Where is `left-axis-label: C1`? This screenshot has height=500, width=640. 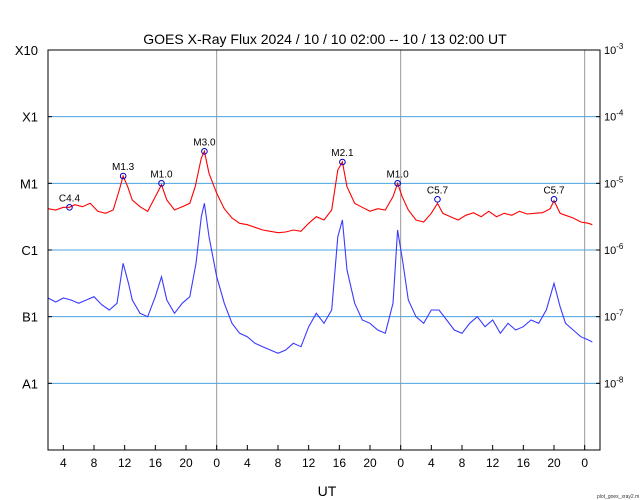
left-axis-label: C1 is located at coordinates (29, 250).